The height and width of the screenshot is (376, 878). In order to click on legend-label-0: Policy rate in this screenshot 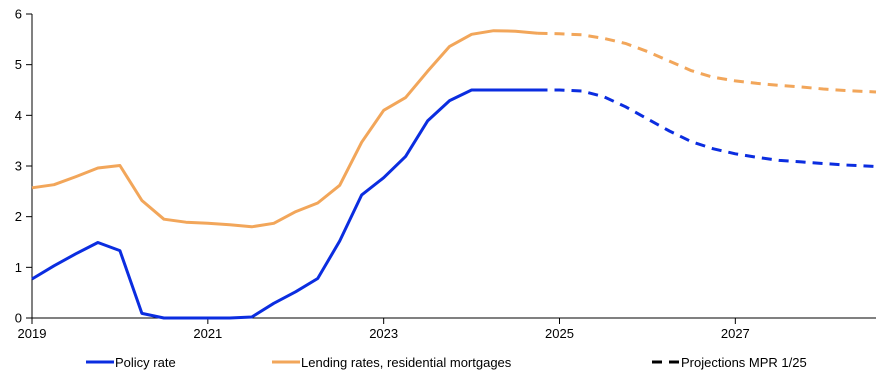, I will do `click(145, 362)`.